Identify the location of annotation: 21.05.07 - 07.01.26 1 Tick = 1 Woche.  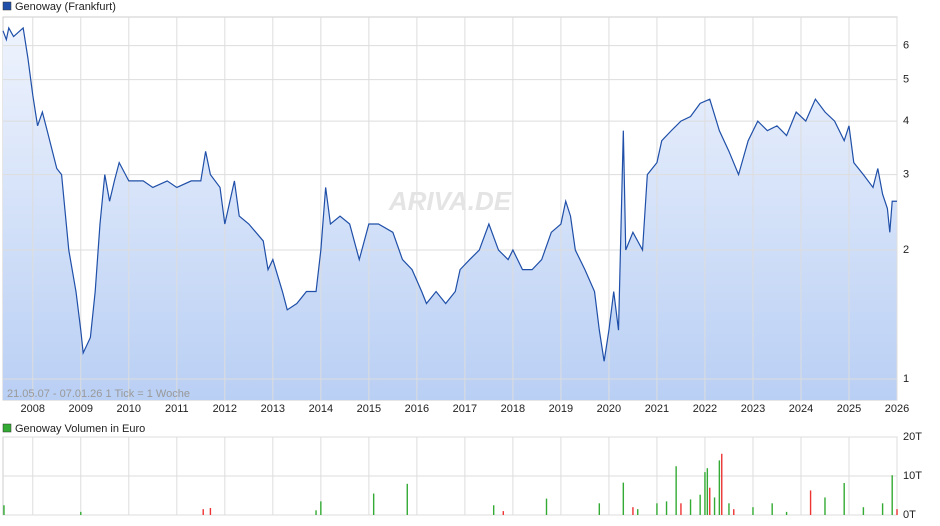
(98, 394).